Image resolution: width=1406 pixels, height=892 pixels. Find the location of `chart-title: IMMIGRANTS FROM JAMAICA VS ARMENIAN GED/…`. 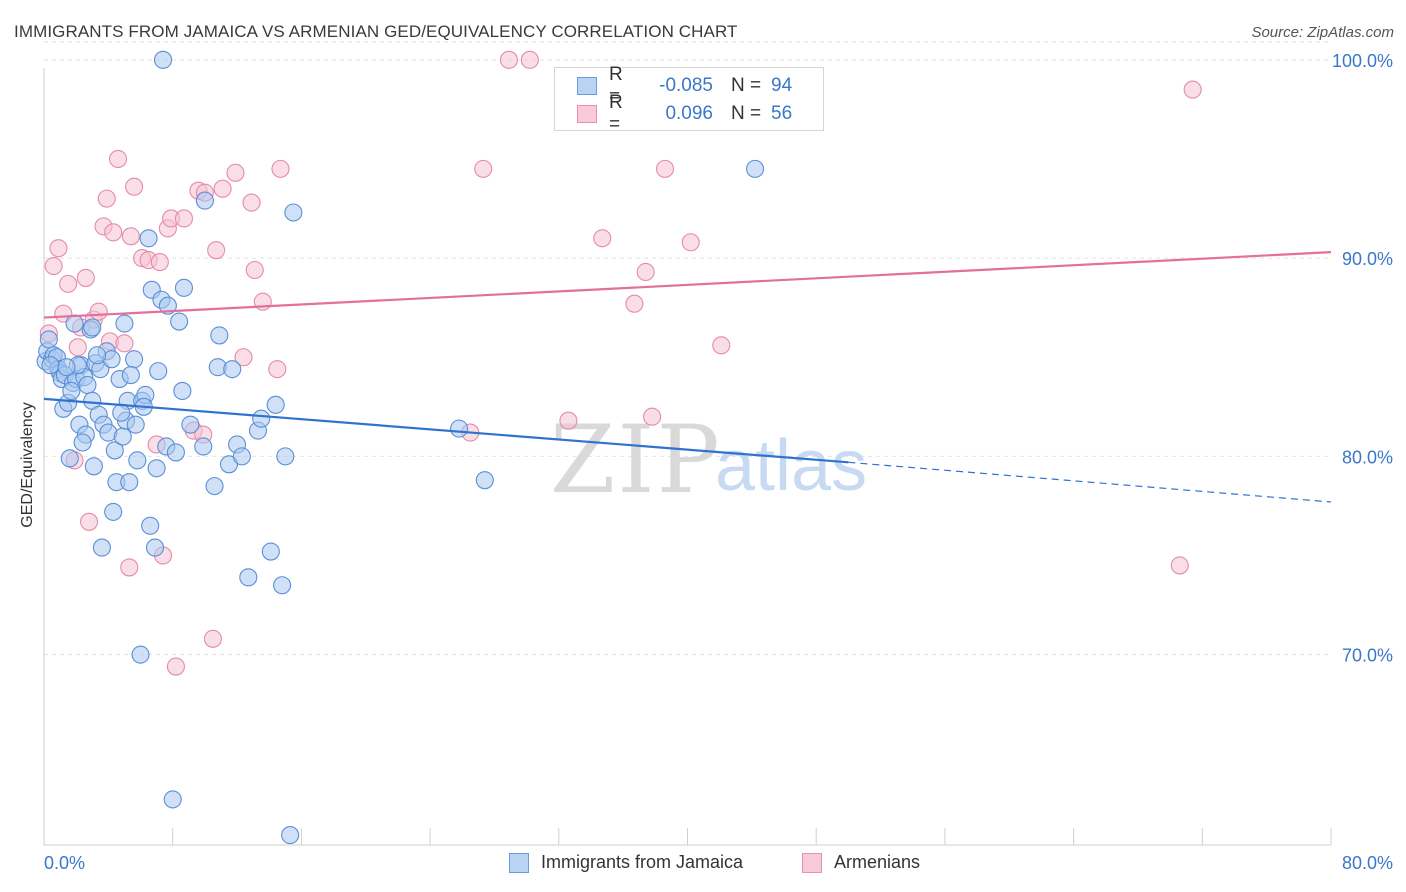

chart-title: IMMIGRANTS FROM JAMAICA VS ARMENIAN GED/… is located at coordinates (376, 31).